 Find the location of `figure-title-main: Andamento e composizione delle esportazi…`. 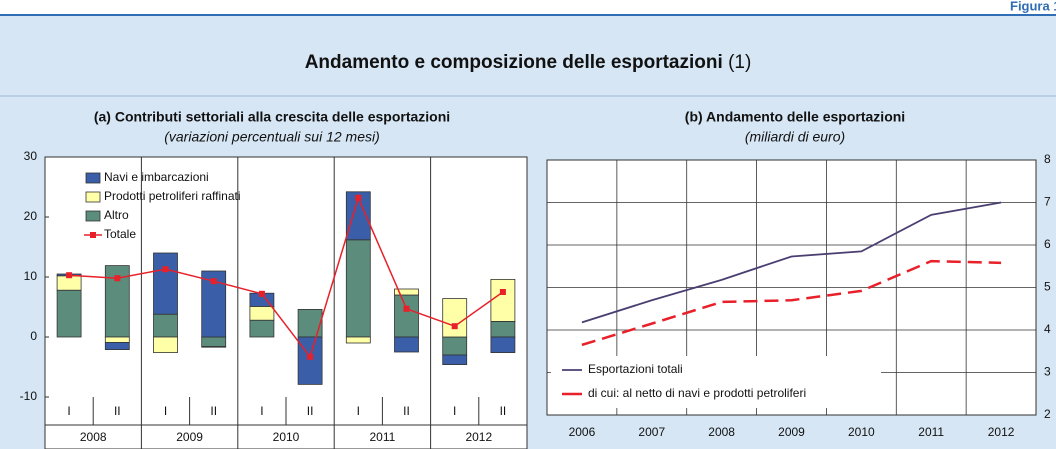

figure-title-main: Andamento e composizione delle esportazi… is located at coordinates (514, 62).